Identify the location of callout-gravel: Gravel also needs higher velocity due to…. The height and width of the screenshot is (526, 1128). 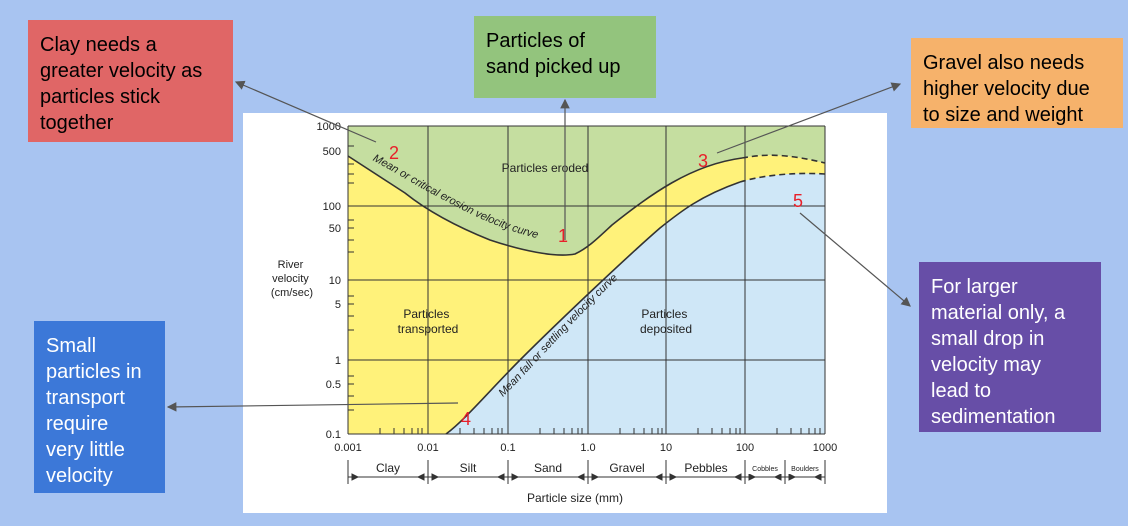
(1017, 83).